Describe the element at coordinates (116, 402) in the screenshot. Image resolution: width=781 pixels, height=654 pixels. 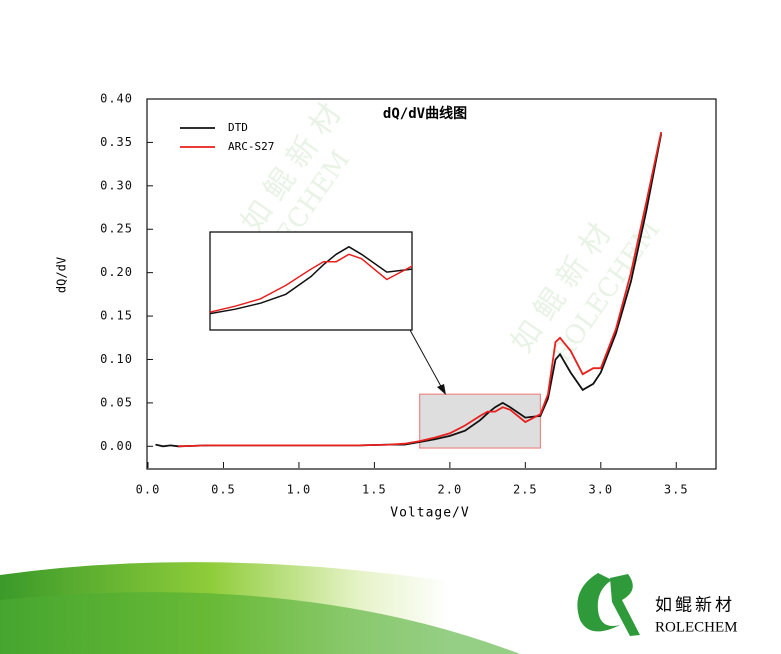
I see `y-tick-label: 0.05` at that location.